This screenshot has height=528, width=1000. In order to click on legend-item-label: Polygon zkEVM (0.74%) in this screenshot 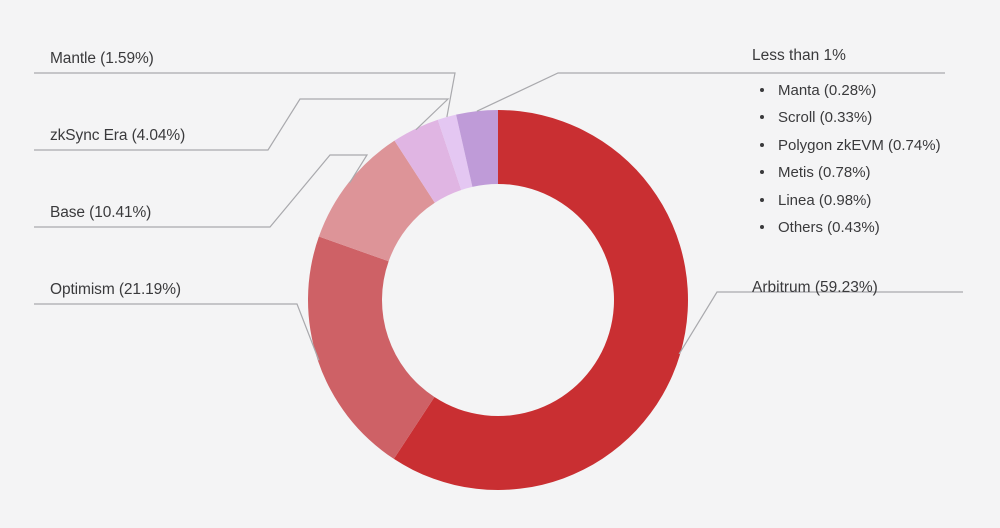, I will do `click(859, 145)`.